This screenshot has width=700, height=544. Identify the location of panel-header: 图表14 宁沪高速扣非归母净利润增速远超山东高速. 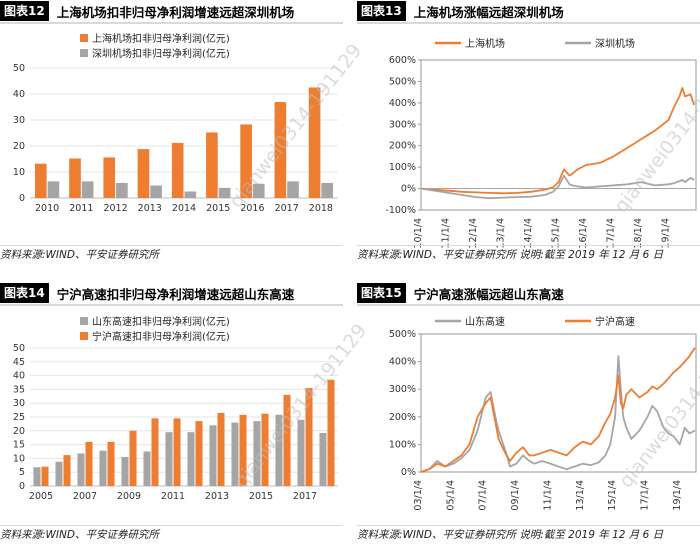
(171, 294).